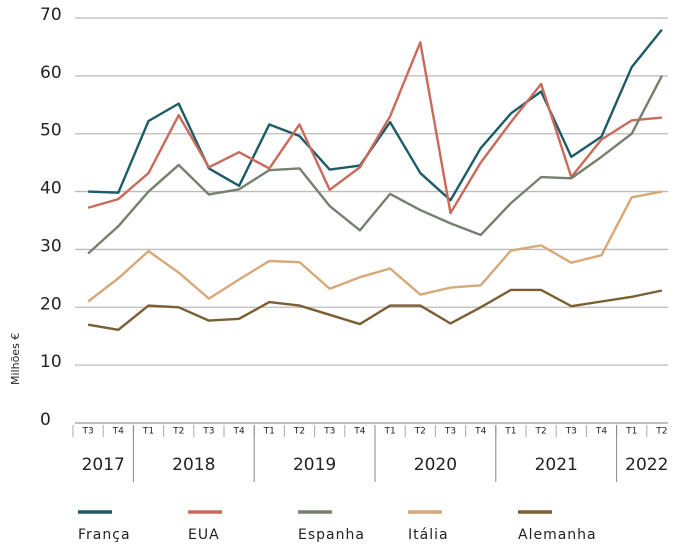 This screenshot has width=680, height=548. I want to click on line, so click(375, 310).